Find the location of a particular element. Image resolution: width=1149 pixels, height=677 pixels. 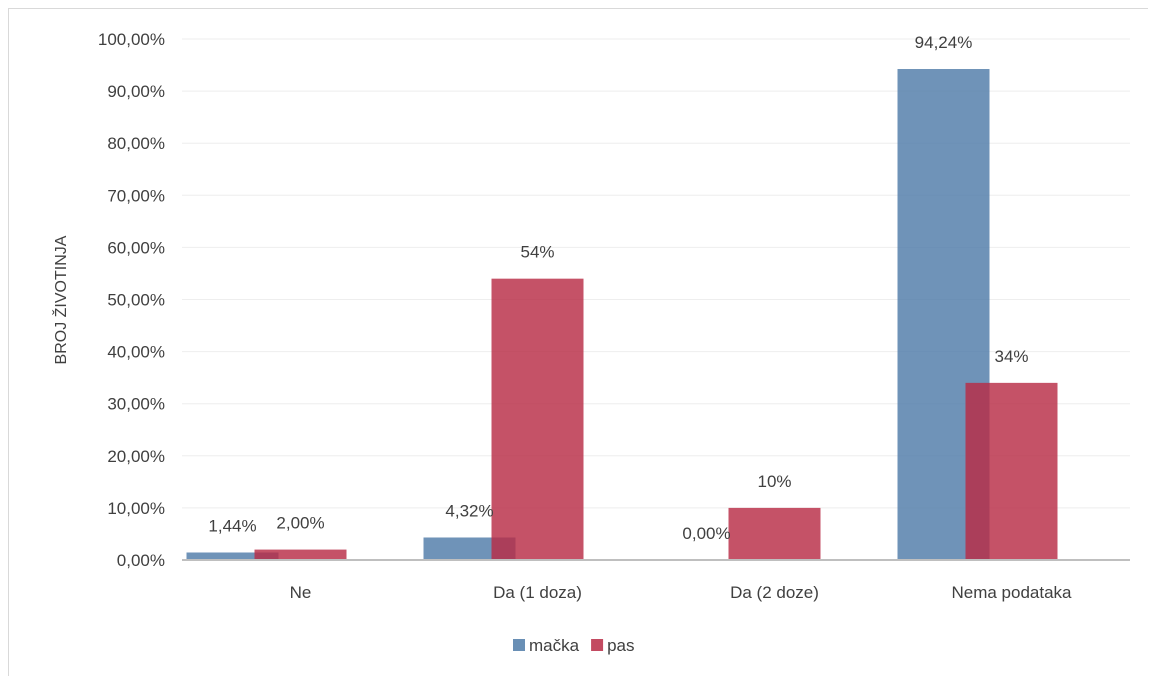

data-label: 34% is located at coordinates (1011, 356).